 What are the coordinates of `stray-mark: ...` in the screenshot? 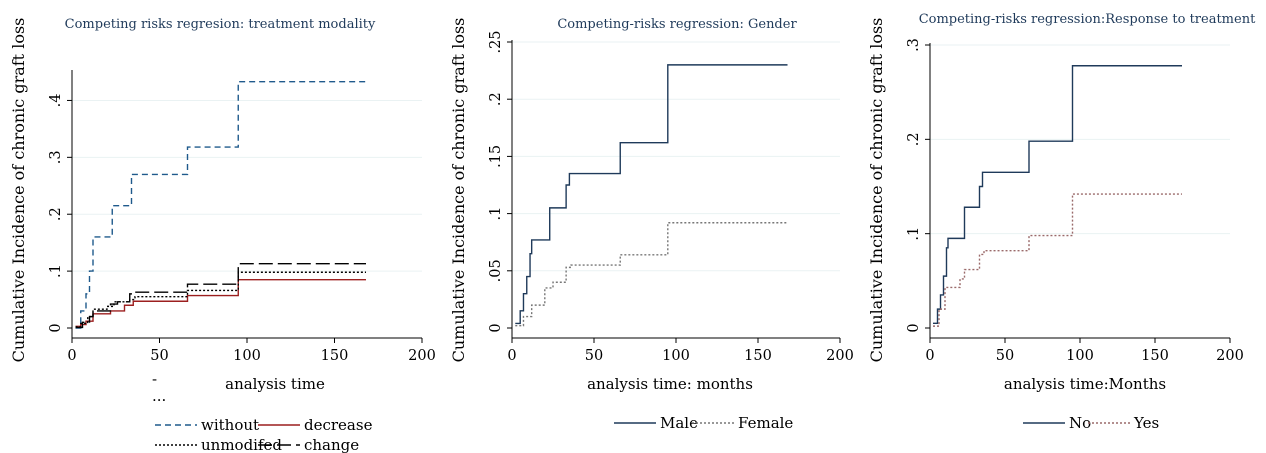 It's located at (159, 396).